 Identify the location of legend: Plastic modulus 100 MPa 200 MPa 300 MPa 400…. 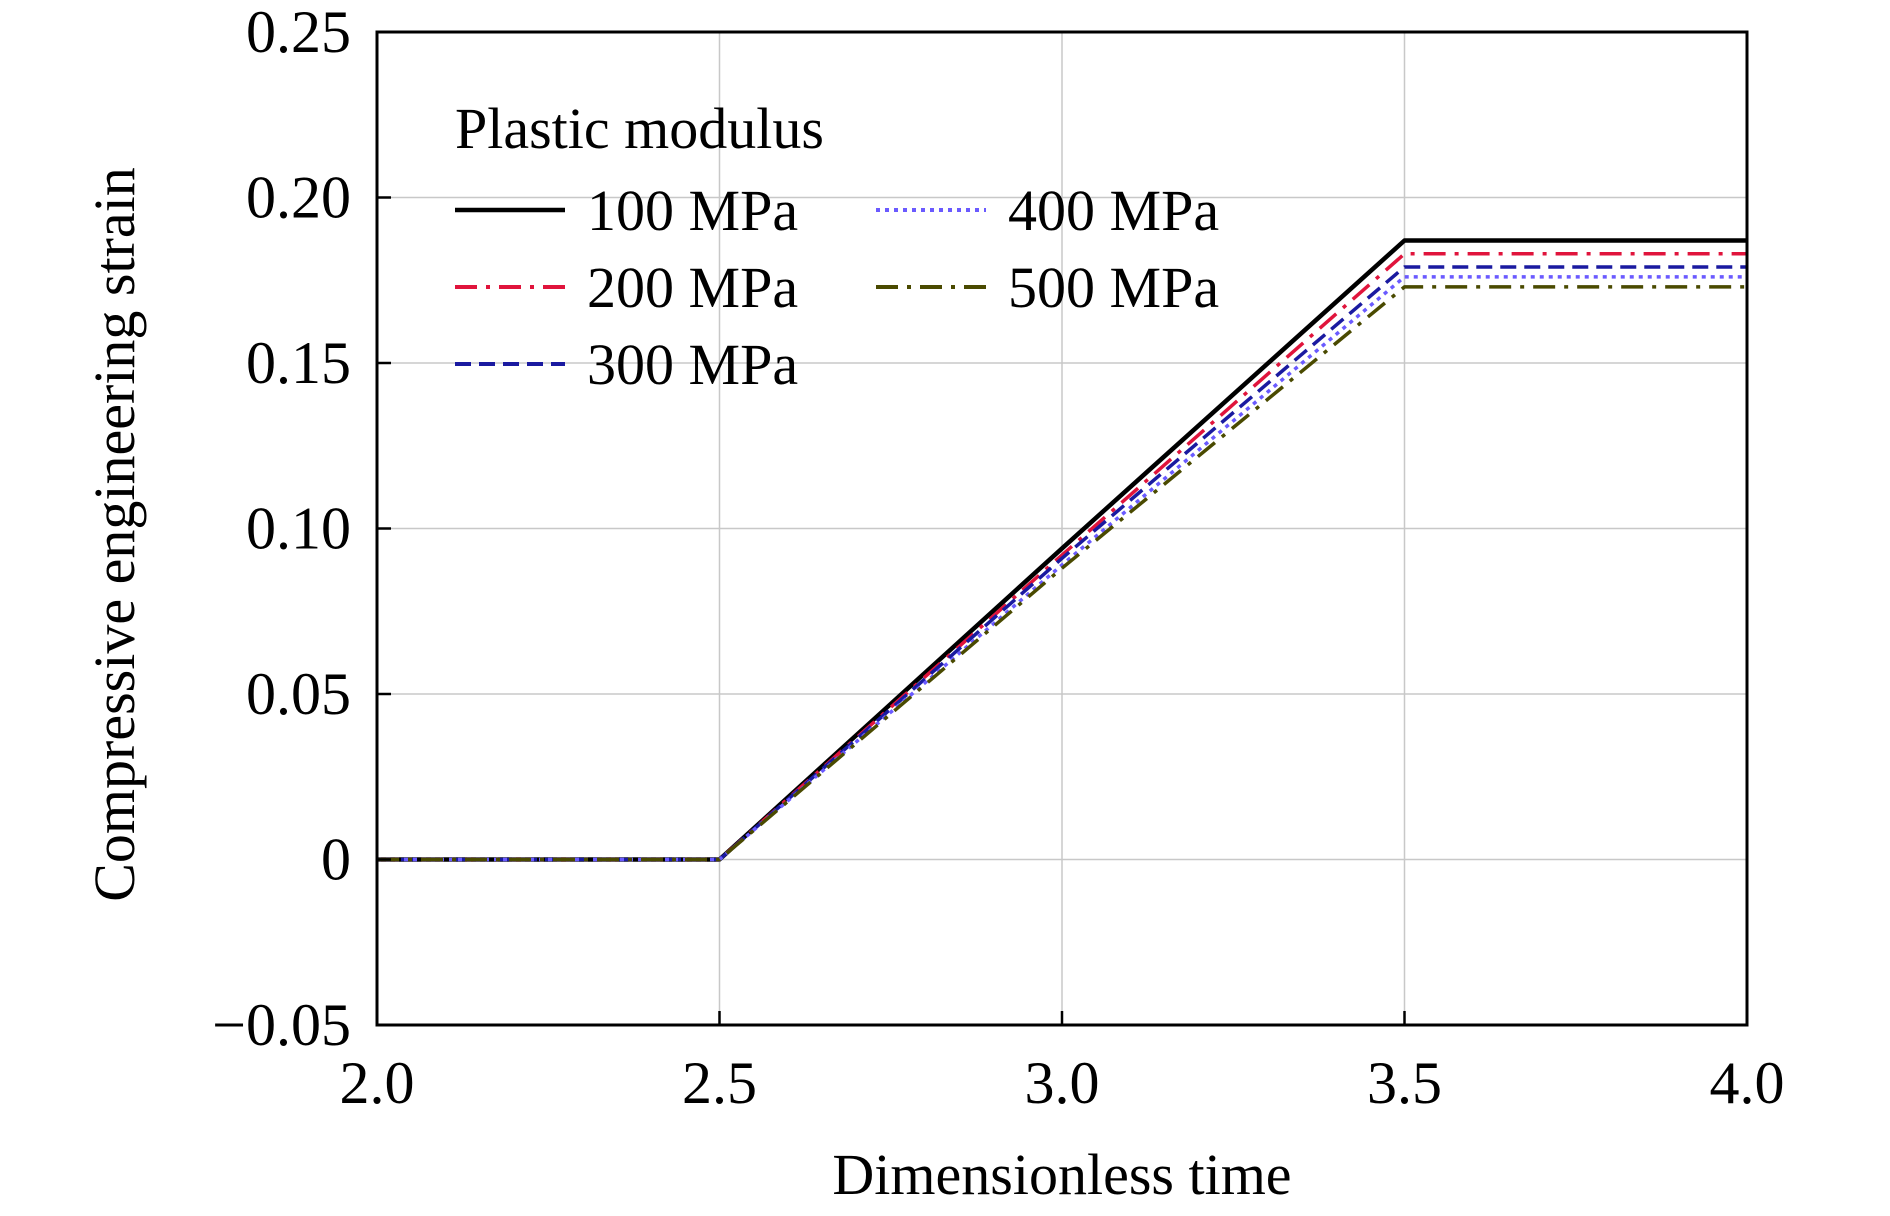
(837, 246).